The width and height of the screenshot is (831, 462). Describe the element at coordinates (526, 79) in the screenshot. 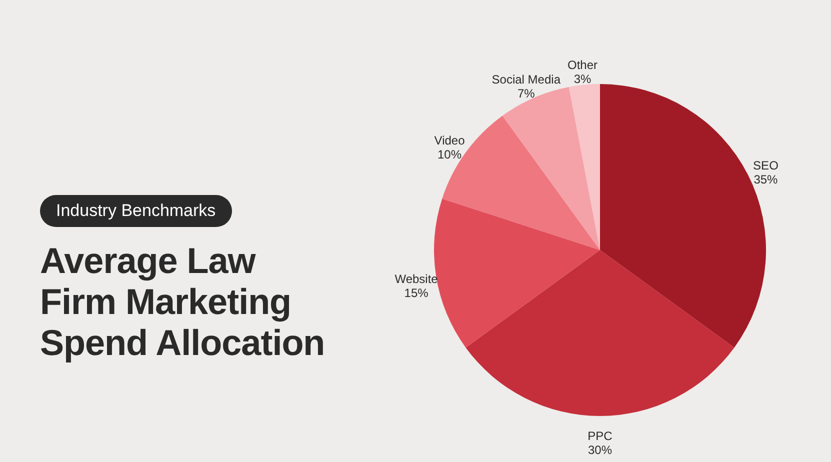

I see `slice-label: Social Media` at that location.